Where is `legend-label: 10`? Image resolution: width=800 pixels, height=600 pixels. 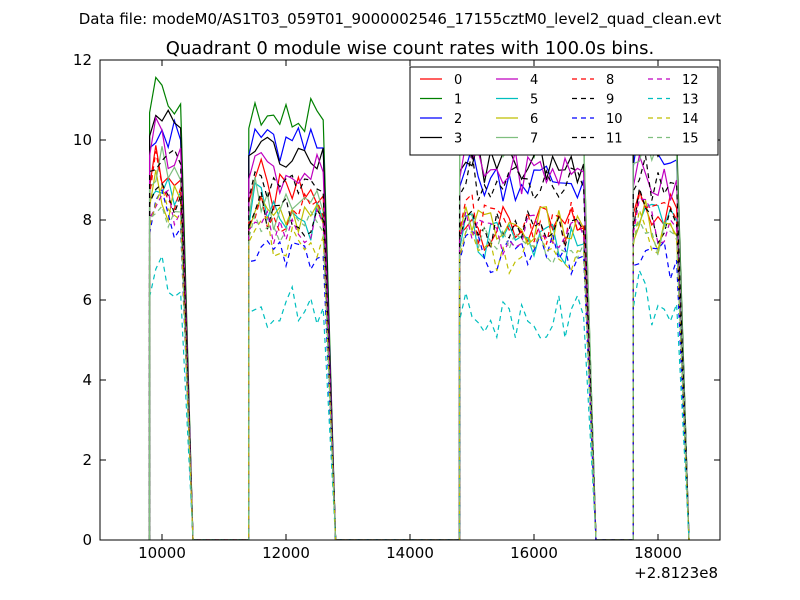 legend-label: 10 is located at coordinates (614, 119).